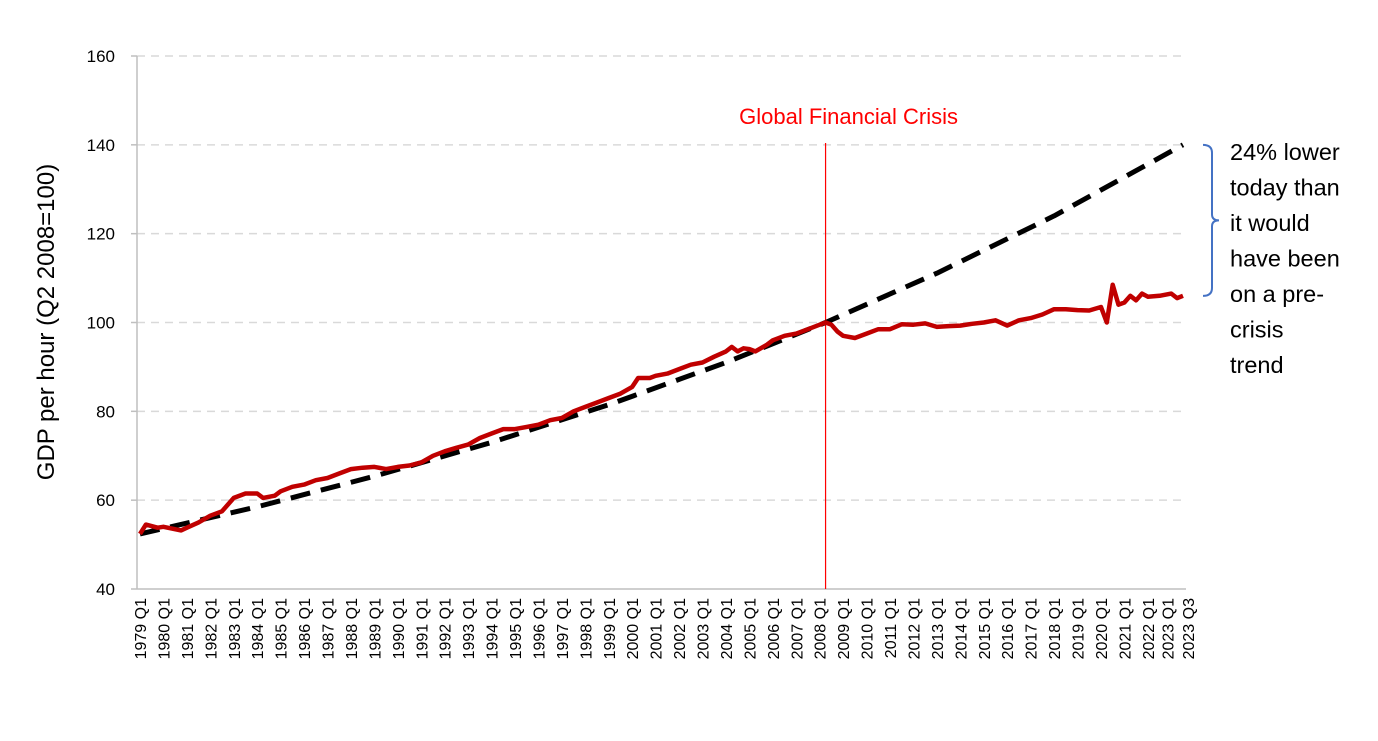 The height and width of the screenshot is (741, 1378). What do you see at coordinates (610, 628) in the screenshot?
I see `x-tick-label: 1999 Q1` at bounding box center [610, 628].